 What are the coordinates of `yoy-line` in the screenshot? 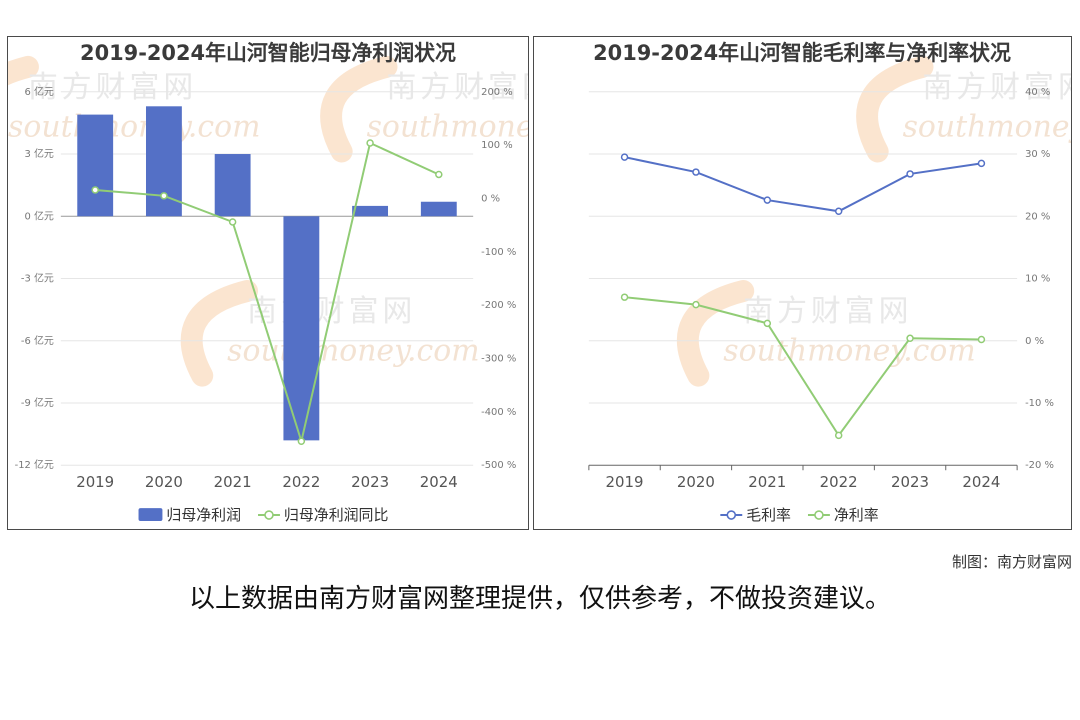 It's located at (267, 293).